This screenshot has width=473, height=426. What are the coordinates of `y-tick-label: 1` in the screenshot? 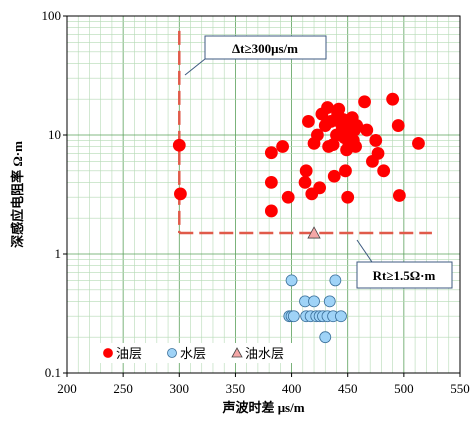 It's located at (58, 253).